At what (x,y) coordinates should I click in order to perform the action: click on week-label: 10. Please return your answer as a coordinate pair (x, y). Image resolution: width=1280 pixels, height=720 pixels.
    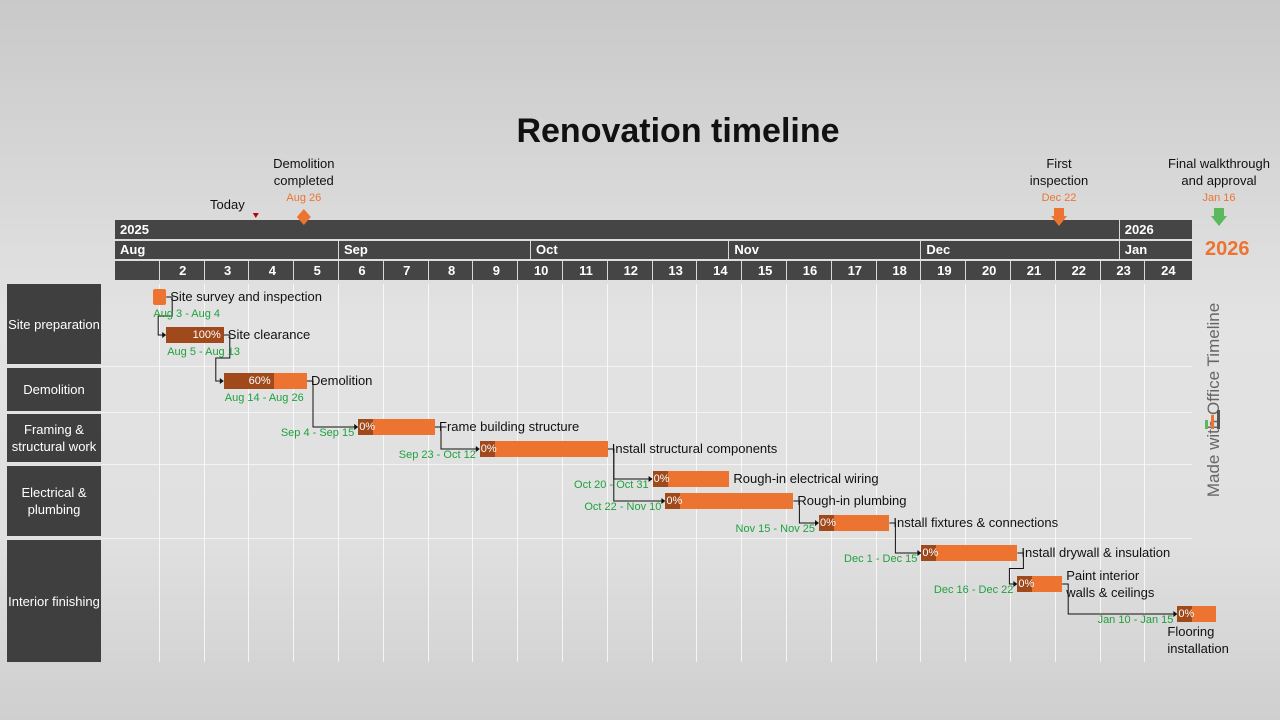
    Looking at the image, I should click on (541, 270).